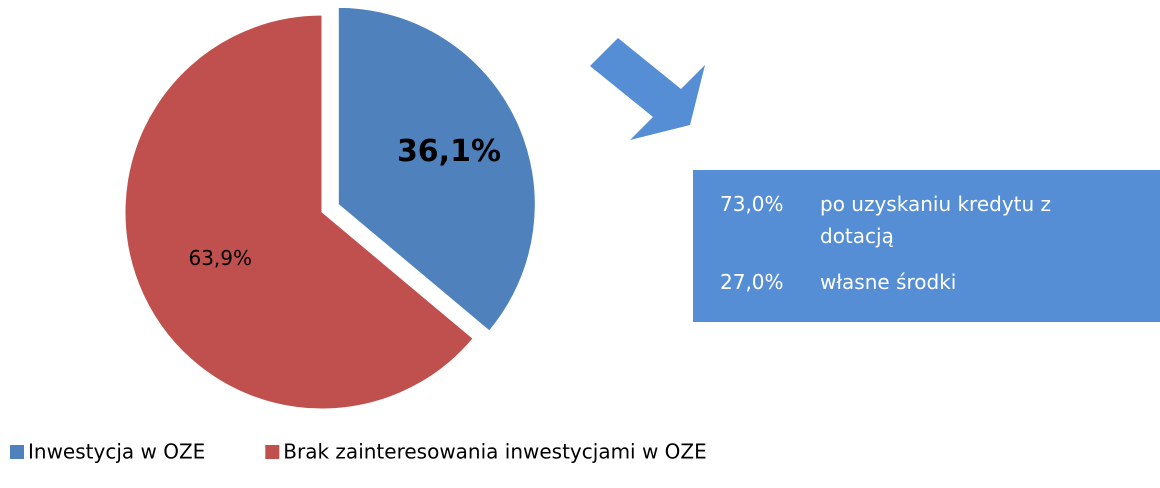 Image resolution: width=1160 pixels, height=488 pixels. Describe the element at coordinates (449, 151) in the screenshot. I see `data-label: 36,1%` at that location.